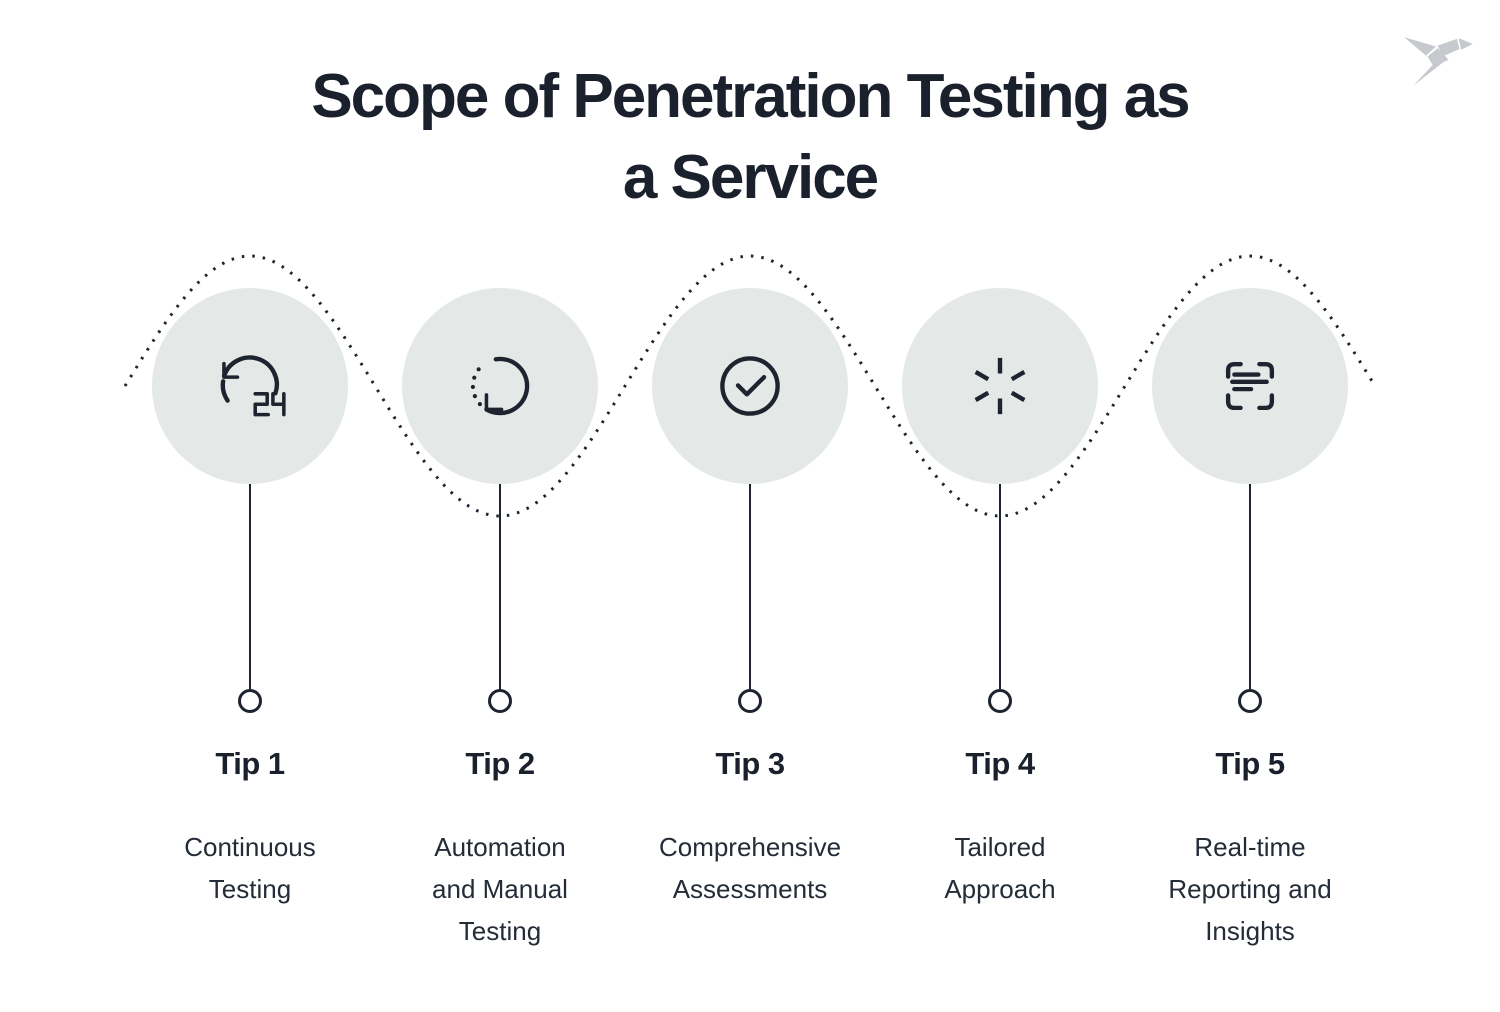  I want to click on spinner-burst-icon, so click(1000, 386).